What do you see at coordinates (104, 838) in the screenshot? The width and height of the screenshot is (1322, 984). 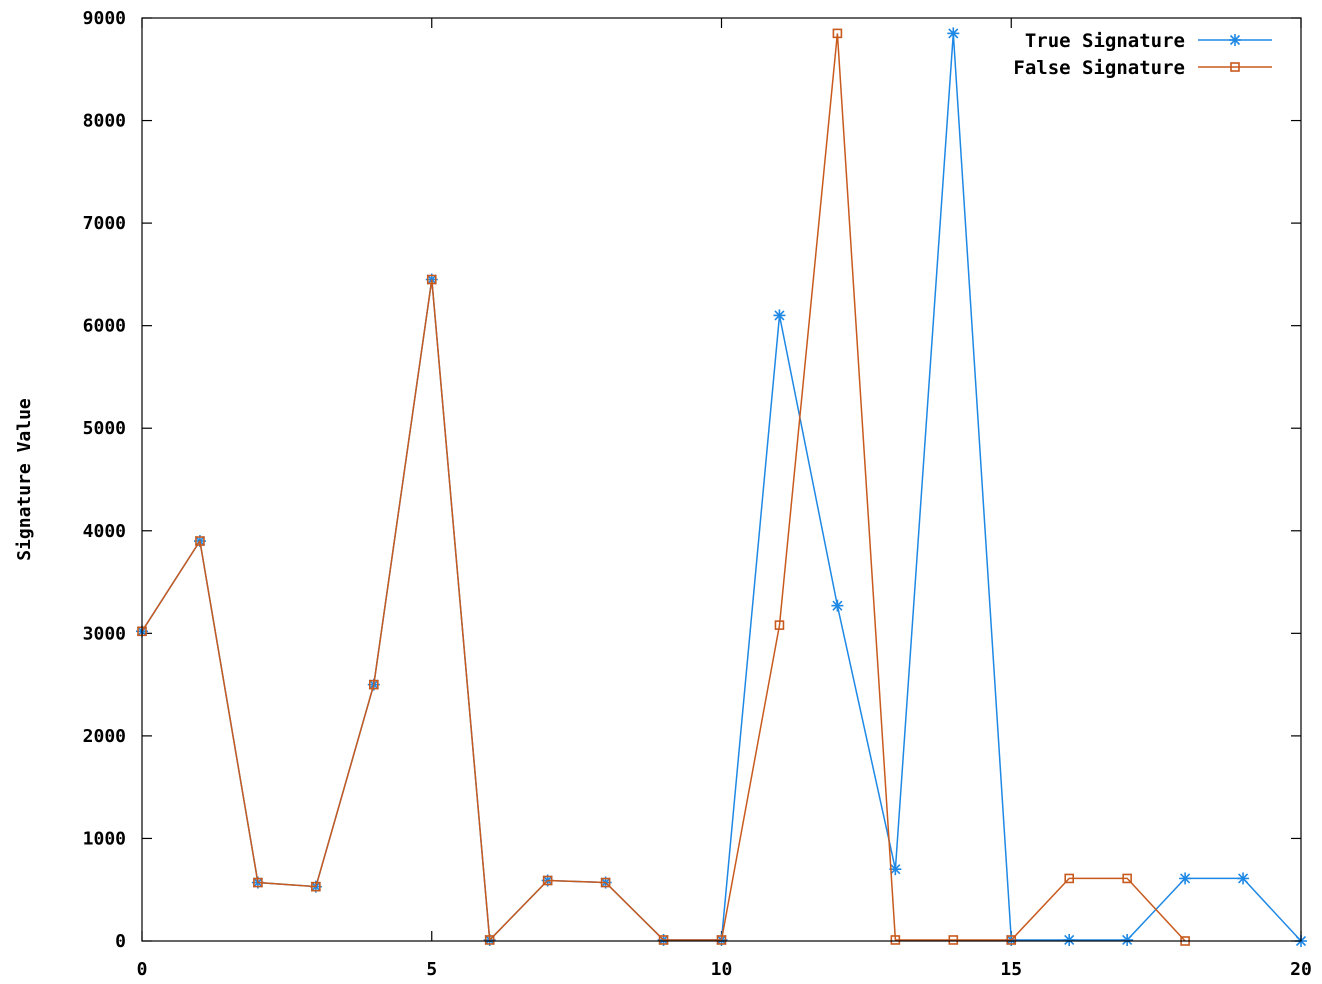 I see `y-tick-label: 1000` at bounding box center [104, 838].